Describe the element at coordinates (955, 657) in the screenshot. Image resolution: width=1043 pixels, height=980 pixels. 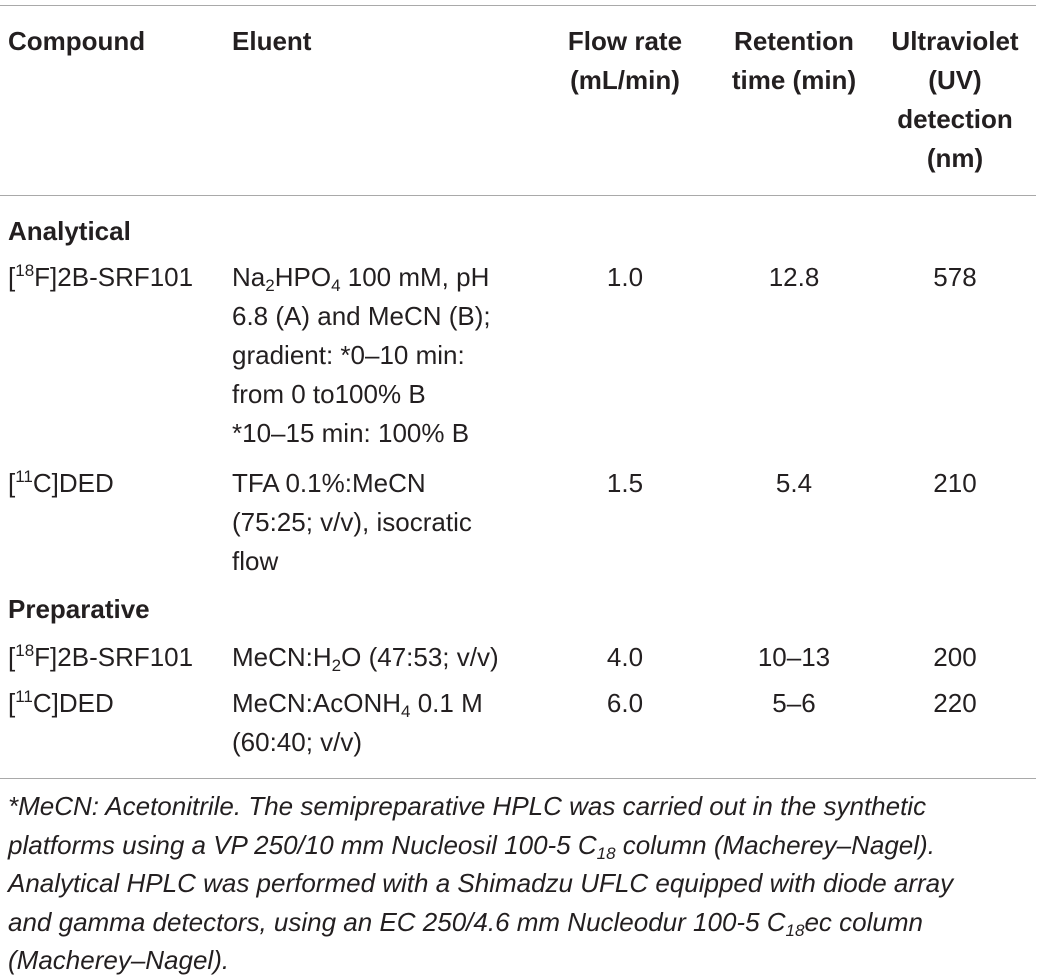
I see `uv-cell: 200` at that location.